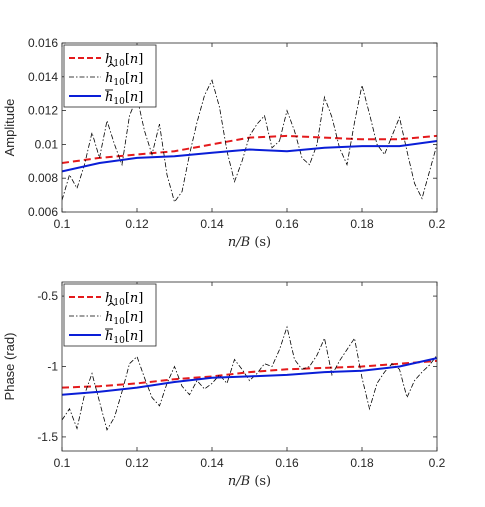 The height and width of the screenshot is (507, 485). Describe the element at coordinates (43, 212) in the screenshot. I see `y-tick-label: 0.006` at that location.